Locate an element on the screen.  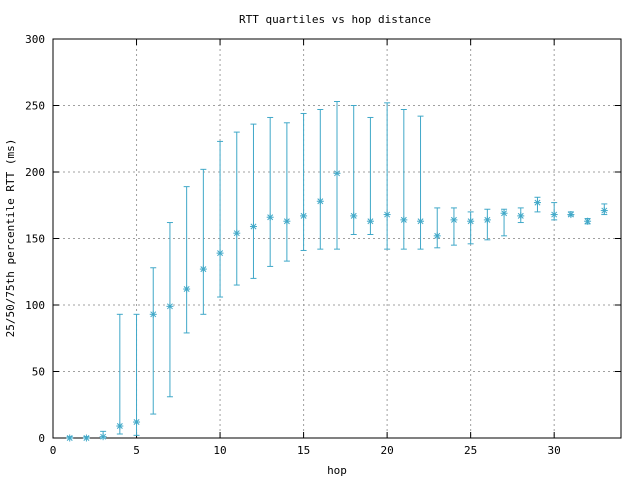
chart-title: RTT quartiles vs hop distance is located at coordinates (335, 19).